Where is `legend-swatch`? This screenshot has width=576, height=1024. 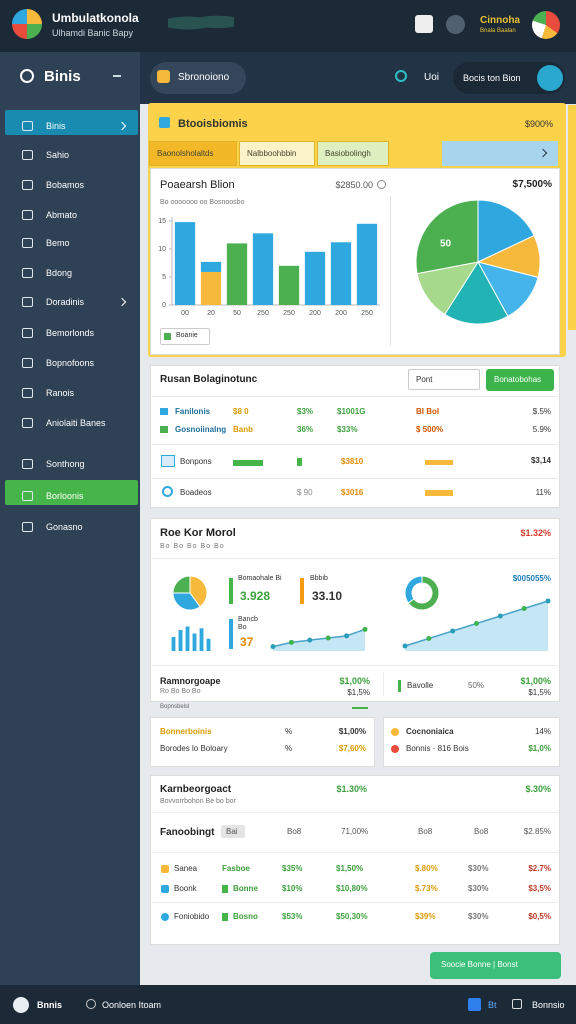
legend-swatch is located at coordinates (167, 336).